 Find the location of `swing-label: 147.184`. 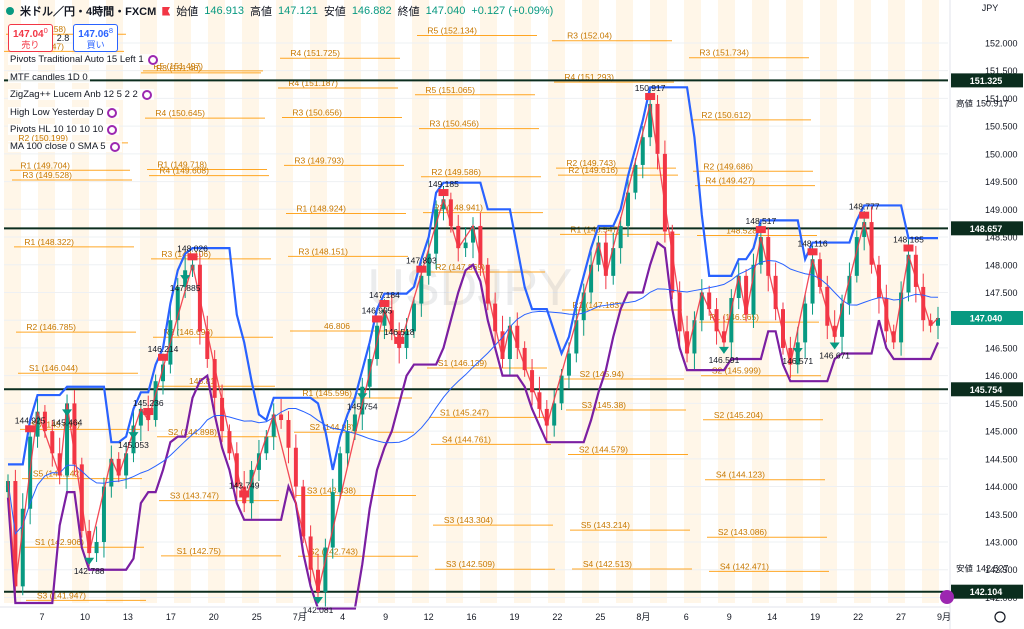

swing-label: 147.184 is located at coordinates (384, 295).